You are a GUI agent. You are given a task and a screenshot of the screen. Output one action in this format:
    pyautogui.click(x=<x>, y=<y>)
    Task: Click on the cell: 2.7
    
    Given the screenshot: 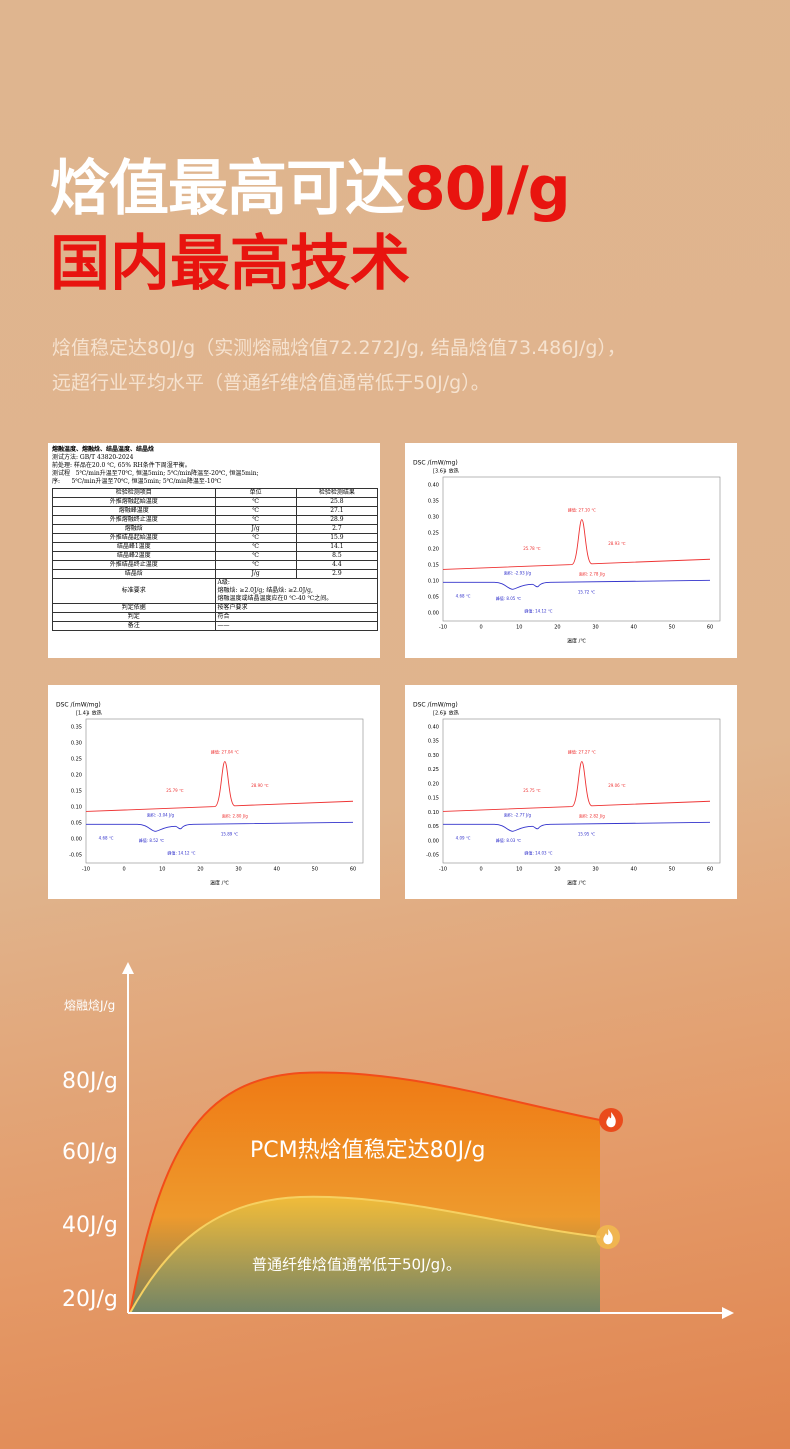 What is the action you would take?
    pyautogui.click(x=337, y=529)
    